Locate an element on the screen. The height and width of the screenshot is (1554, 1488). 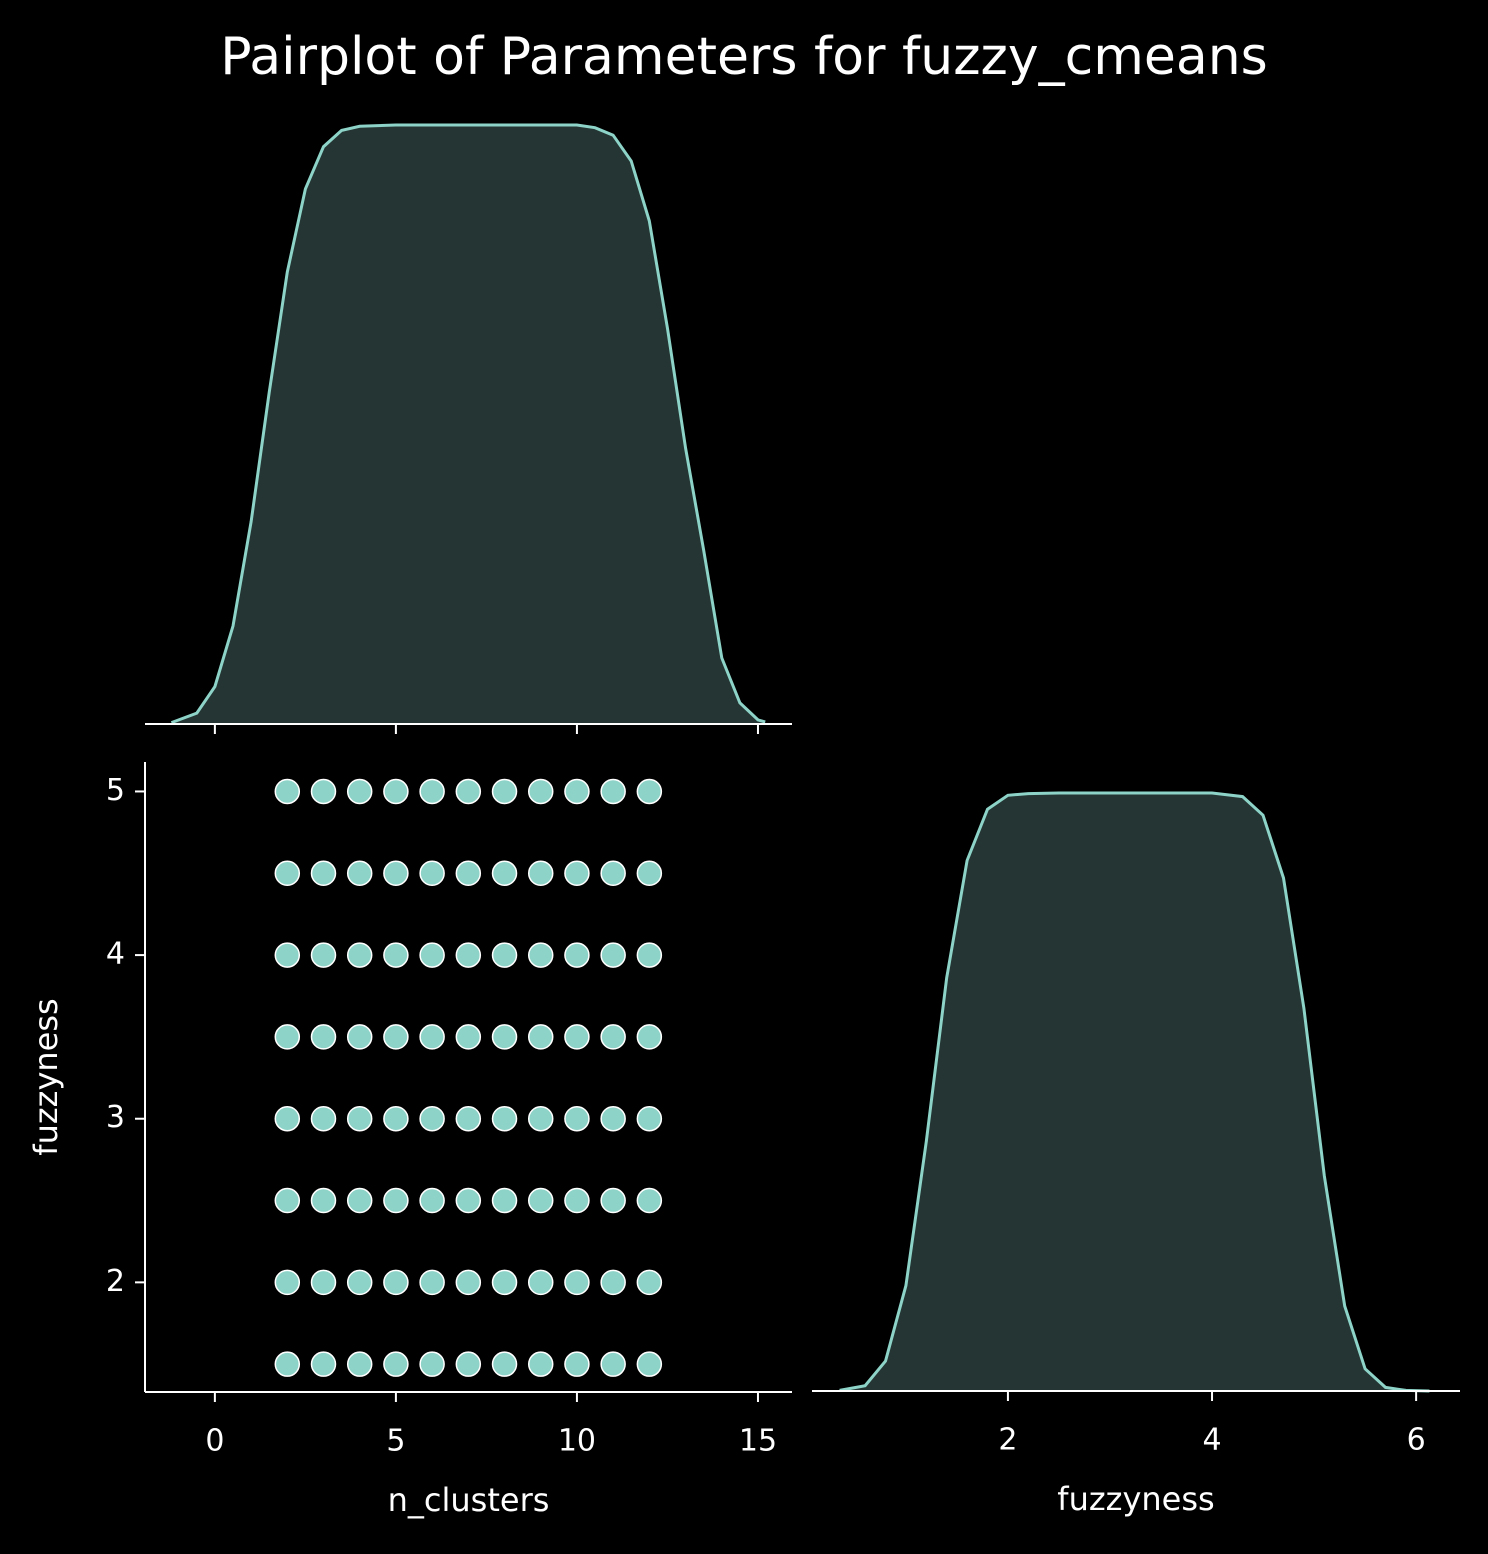
x-axis-label: n_clusters is located at coordinates (469, 1500).